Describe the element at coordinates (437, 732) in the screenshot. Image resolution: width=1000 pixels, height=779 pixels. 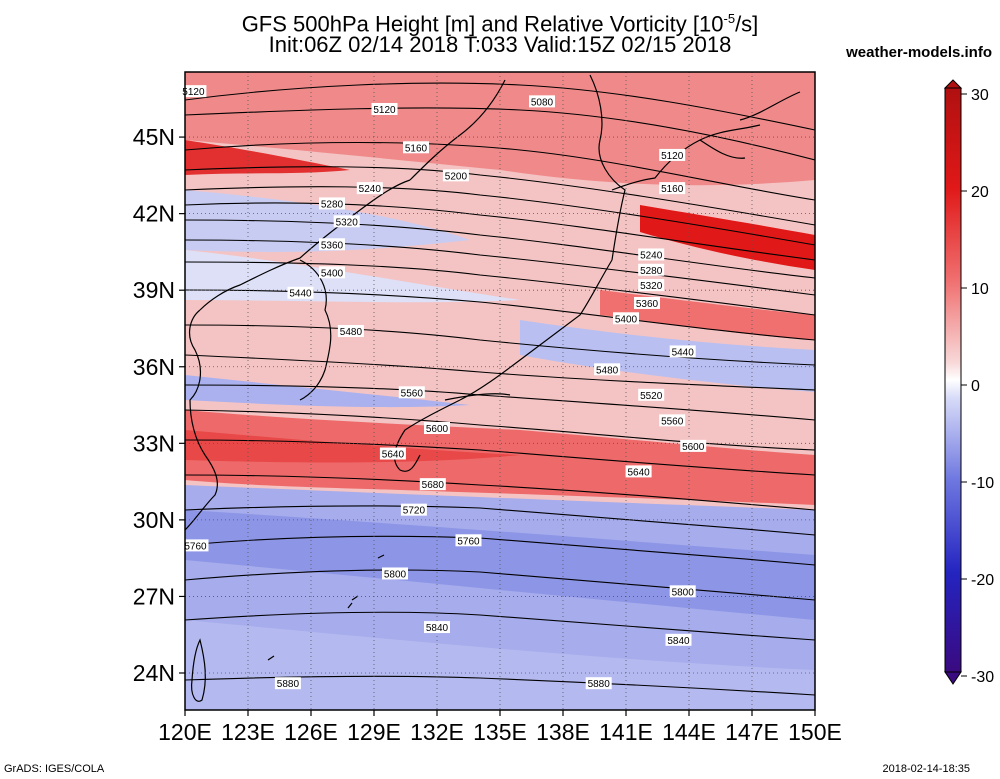
I see `lon-tick-label: 132E` at that location.